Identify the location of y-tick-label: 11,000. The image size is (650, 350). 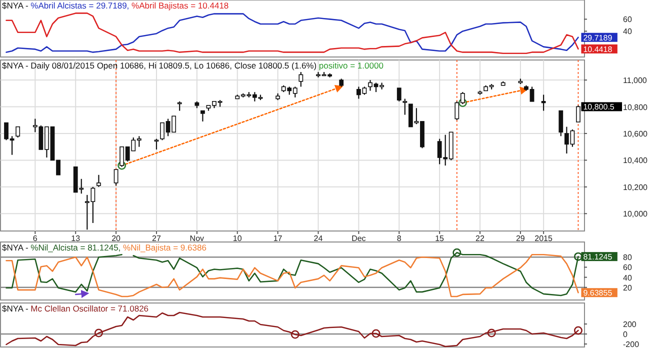
(635, 81).